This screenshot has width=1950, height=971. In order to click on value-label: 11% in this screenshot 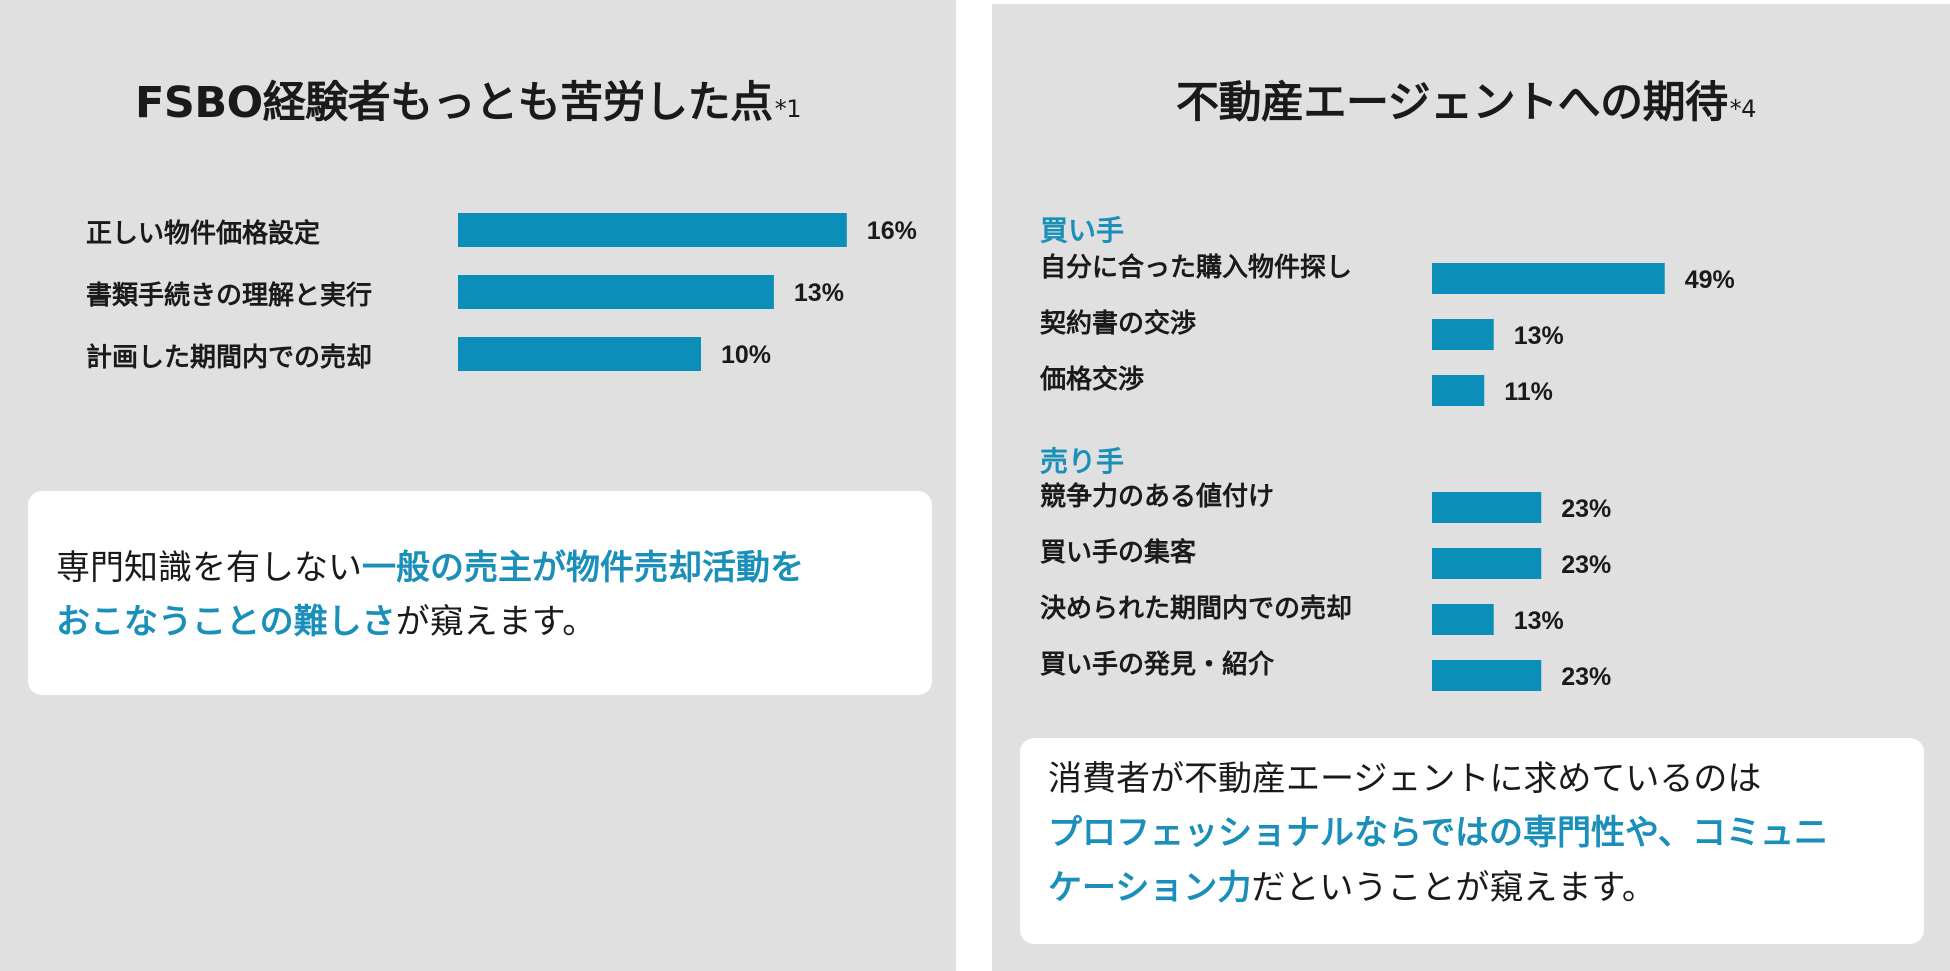, I will do `click(1528, 392)`.